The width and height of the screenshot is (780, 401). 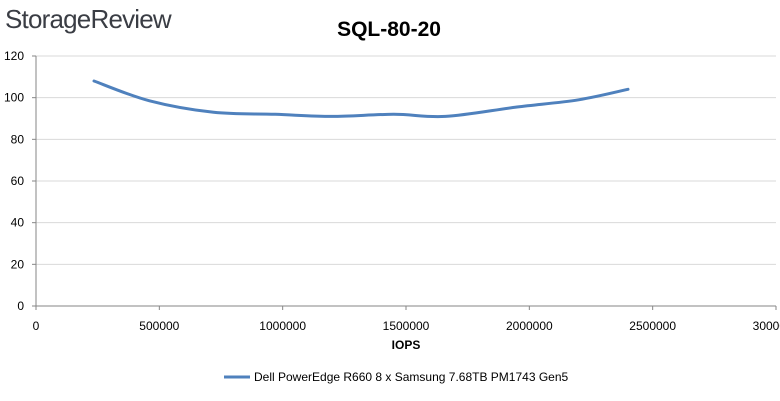 I want to click on x-tick-label: 0, so click(x=36, y=326).